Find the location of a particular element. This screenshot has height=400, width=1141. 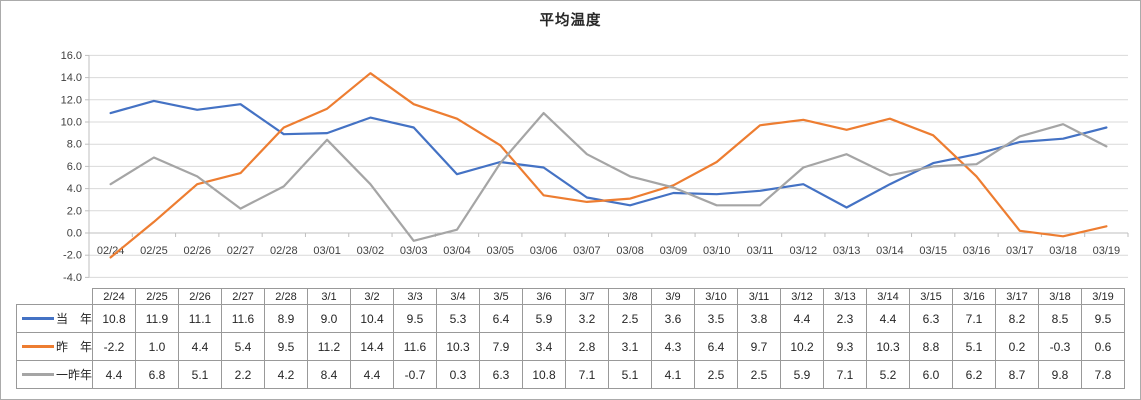

table-value-cell: 3.8 is located at coordinates (759, 319).